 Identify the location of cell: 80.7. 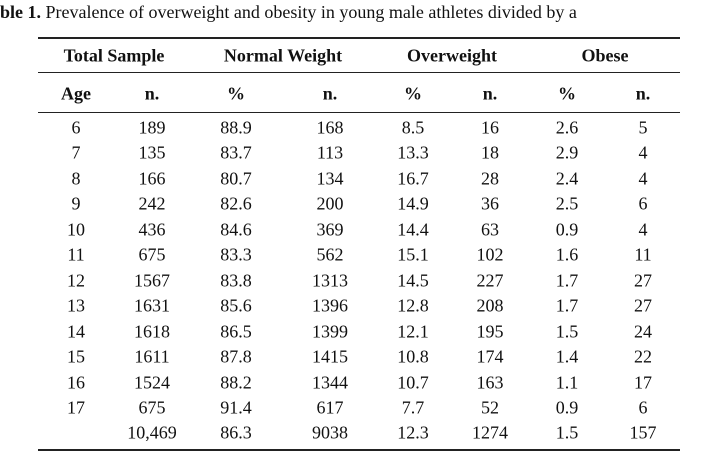
(236, 178).